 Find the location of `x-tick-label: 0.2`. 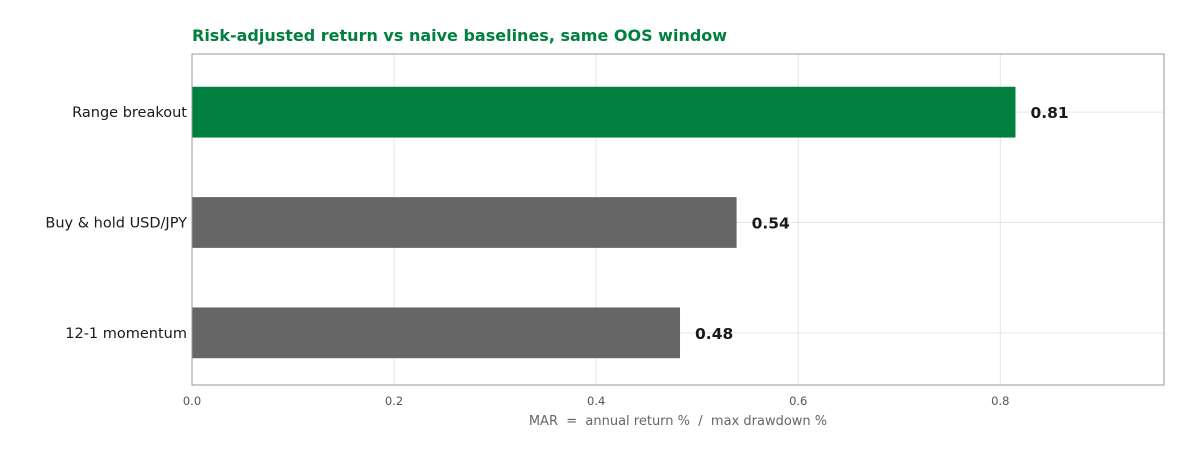

x-tick-label: 0.2 is located at coordinates (394, 401).